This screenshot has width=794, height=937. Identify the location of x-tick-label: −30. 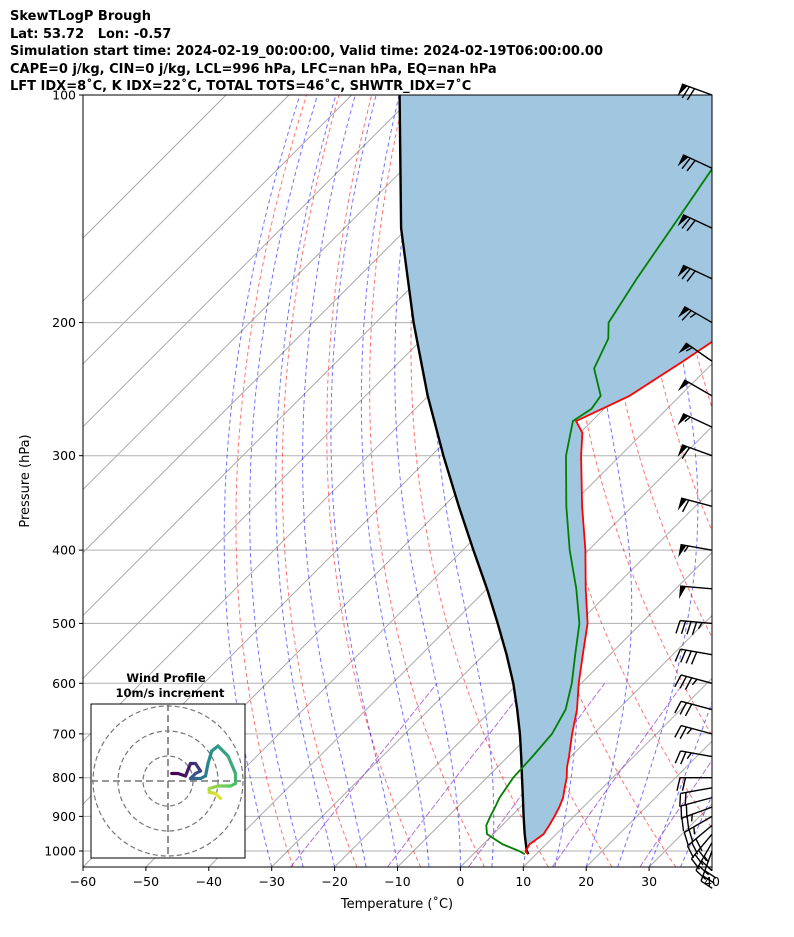
(272, 881).